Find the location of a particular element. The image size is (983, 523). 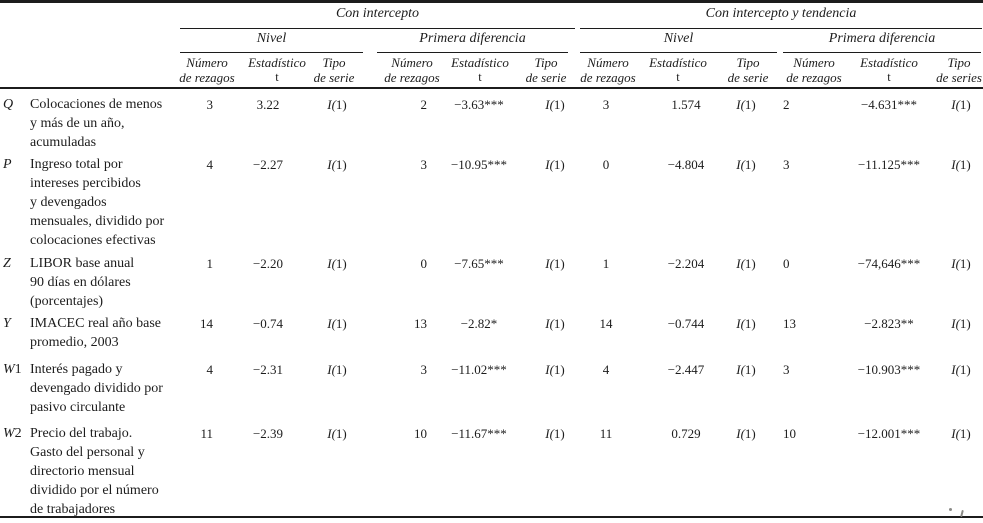

column-header-tipo-series: Tipo de series is located at coordinates (959, 70).